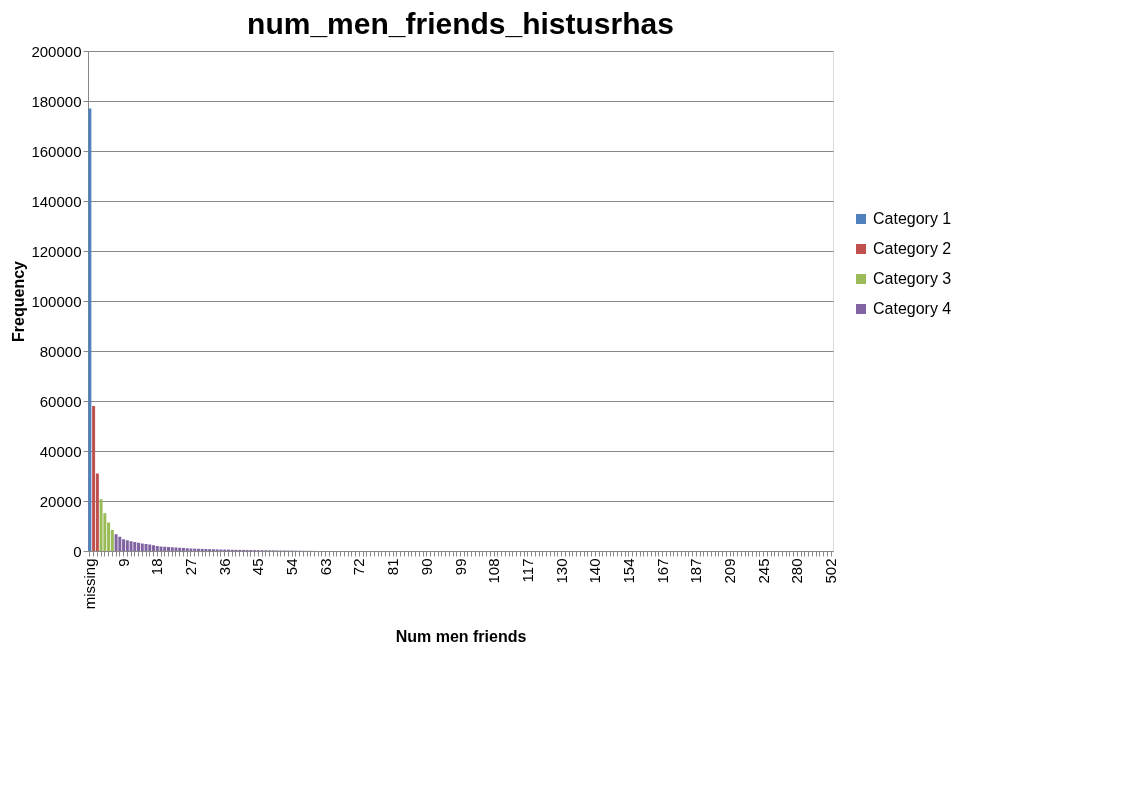 The image size is (1133, 793). What do you see at coordinates (224, 567) in the screenshot?
I see `x-tick-label: 36` at bounding box center [224, 567].